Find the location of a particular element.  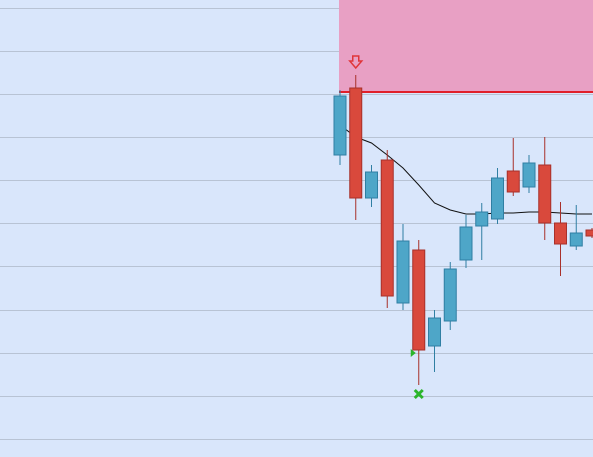

marker-arrow is located at coordinates (356, 62).